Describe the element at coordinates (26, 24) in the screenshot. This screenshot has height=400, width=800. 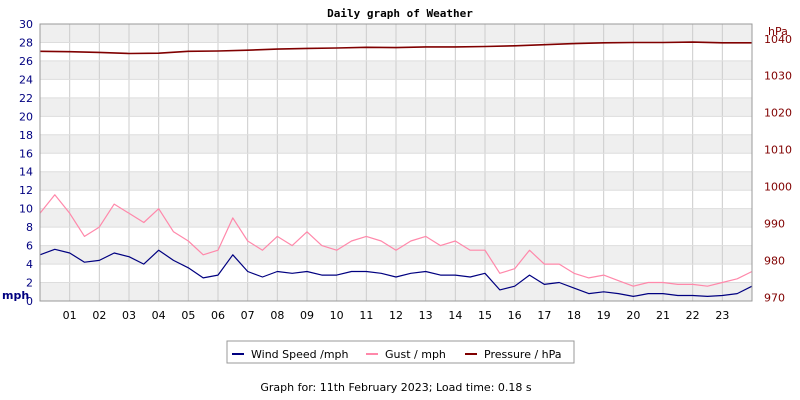
I see `left-tick-label: 30` at that location.